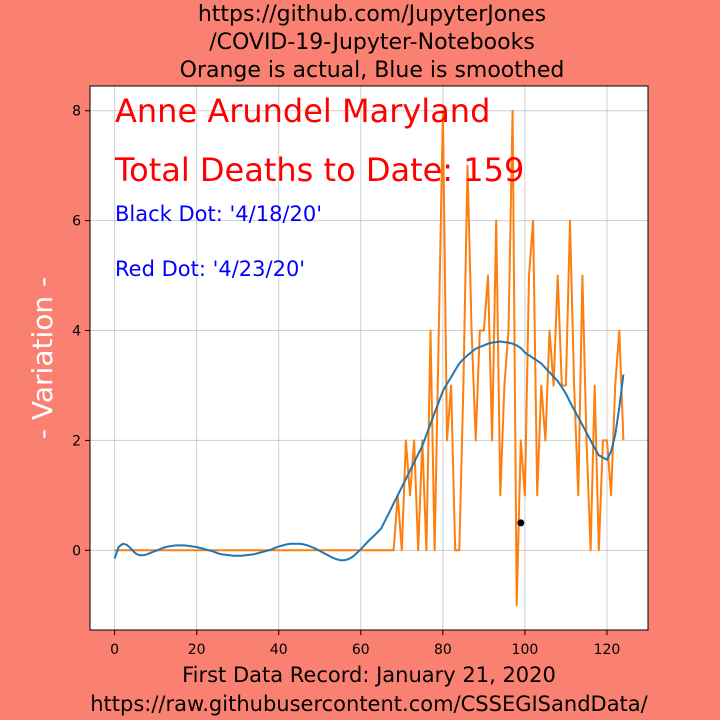 This screenshot has height=720, width=720. What do you see at coordinates (76, 112) in the screenshot?
I see `y-tick-label: 8` at bounding box center [76, 112].